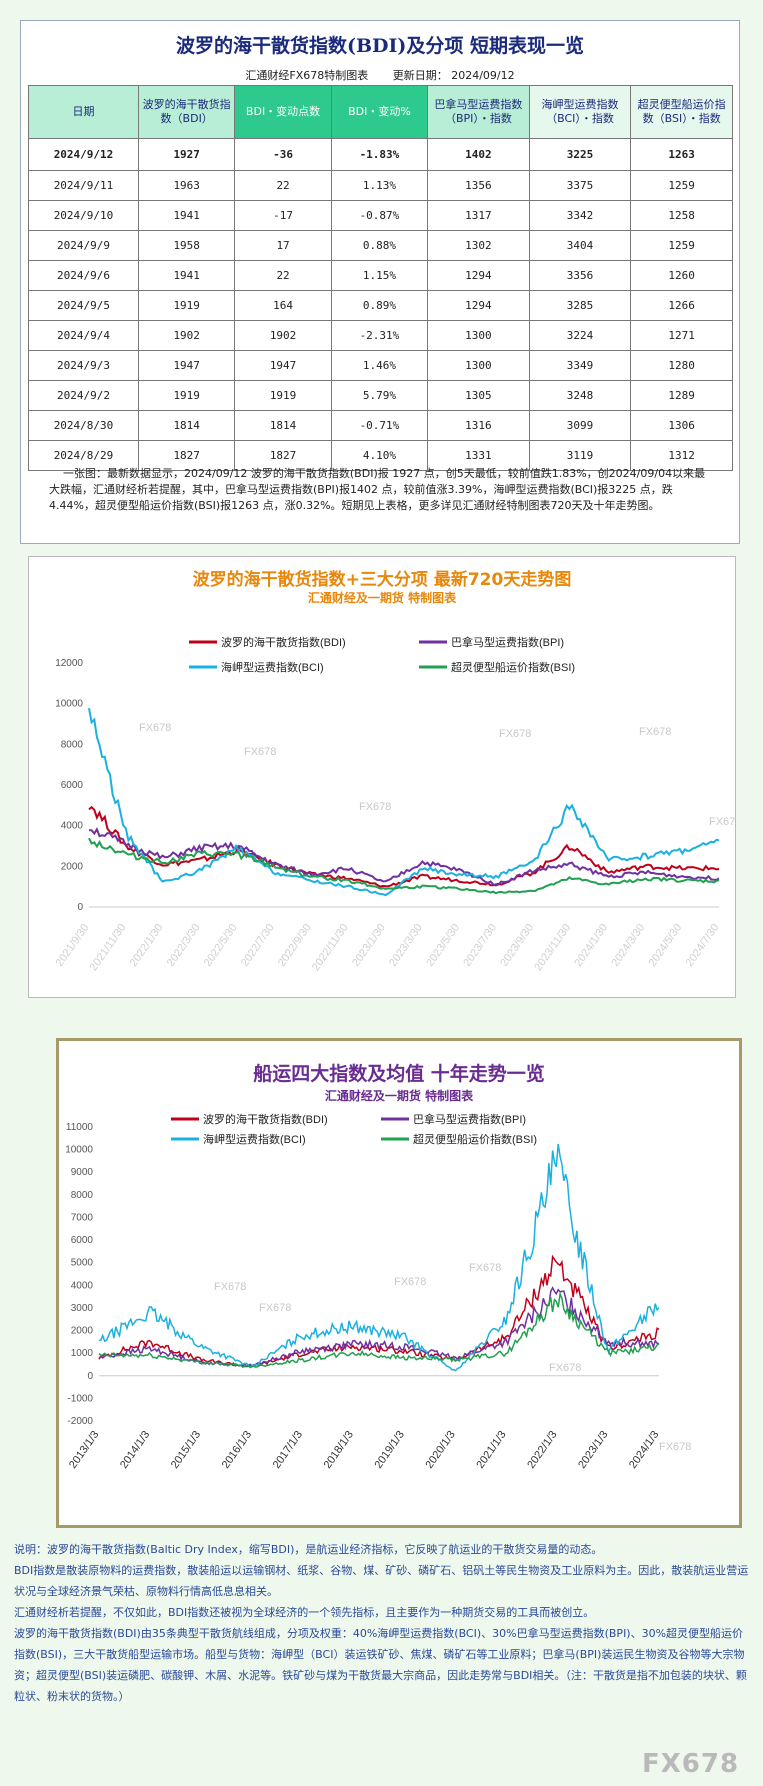 This screenshot has width=763, height=1786. Describe the element at coordinates (681, 245) in the screenshot. I see `table-cell: 1259` at that location.